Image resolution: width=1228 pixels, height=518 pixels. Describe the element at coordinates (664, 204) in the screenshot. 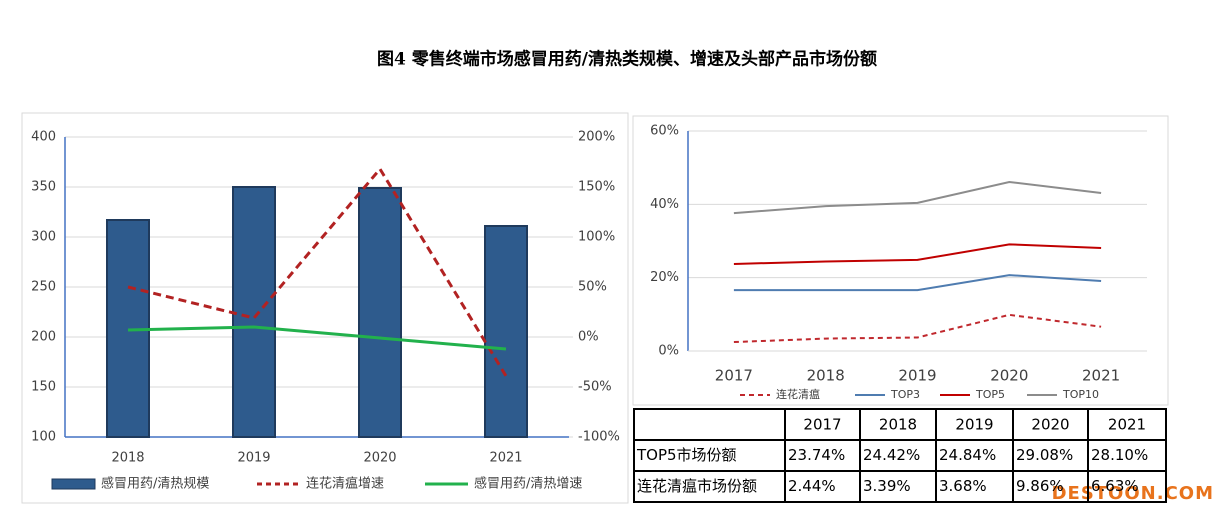

I see `y-tick-label: 40%` at that location.